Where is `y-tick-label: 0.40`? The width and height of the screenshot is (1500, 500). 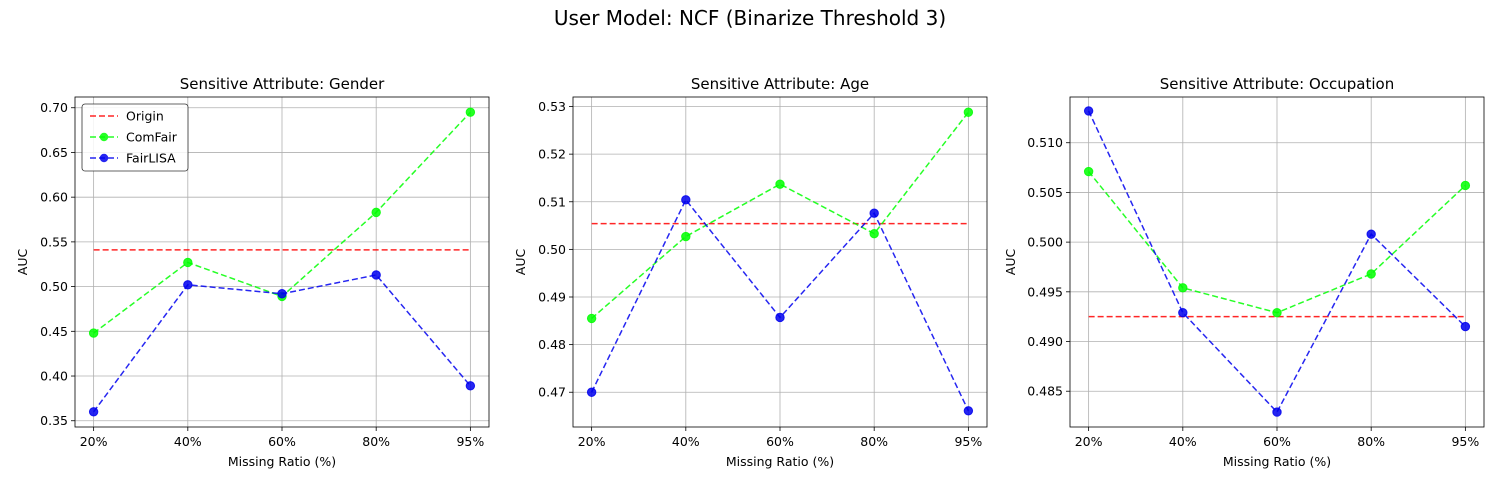
y-tick-label: 0.40 is located at coordinates (54, 376).